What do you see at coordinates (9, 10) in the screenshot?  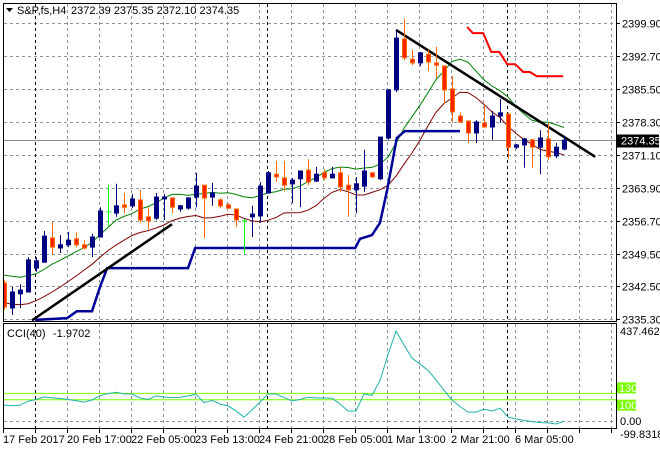 I see `collapse-triangle-icon` at bounding box center [9, 10].